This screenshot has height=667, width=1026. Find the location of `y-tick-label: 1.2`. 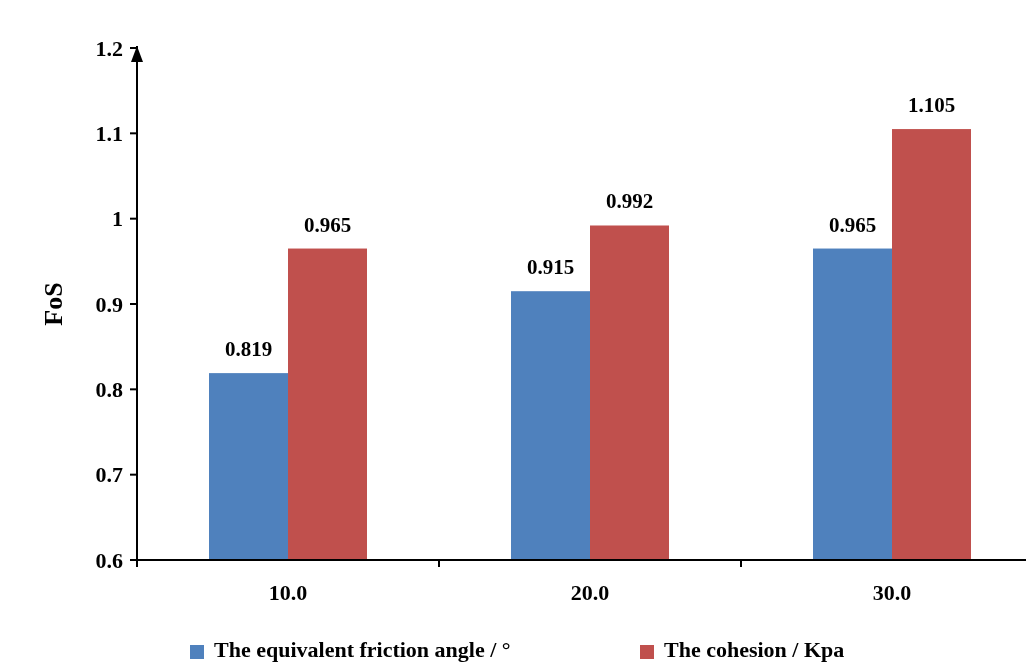

y-tick-label: 1.2 is located at coordinates (109, 48).